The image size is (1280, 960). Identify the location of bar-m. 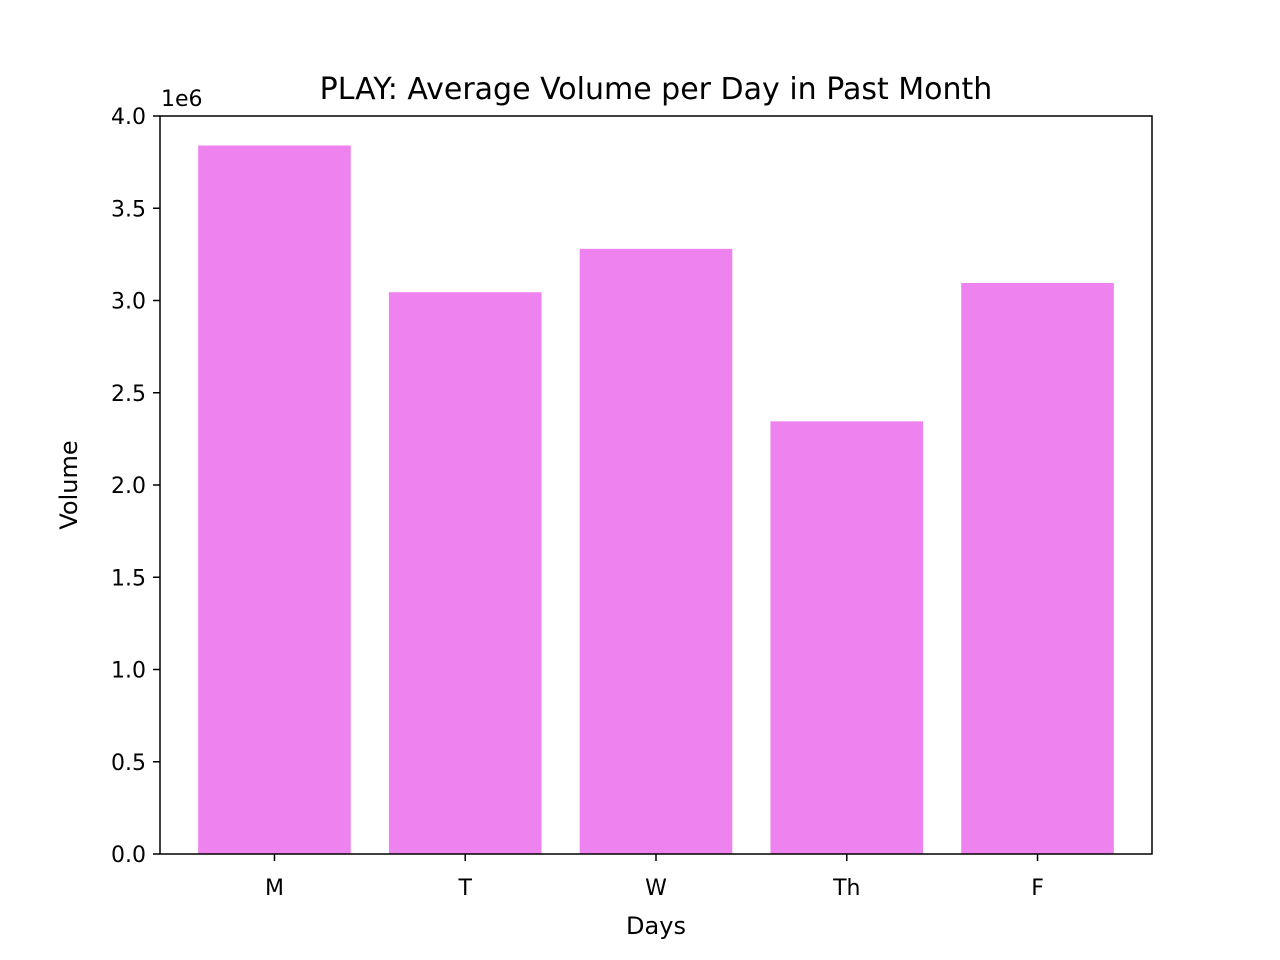
(274, 499).